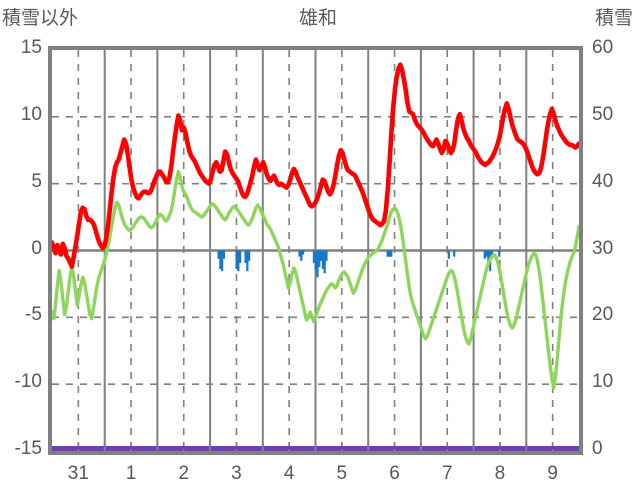  I want to click on x-tick: 9, so click(552, 473).